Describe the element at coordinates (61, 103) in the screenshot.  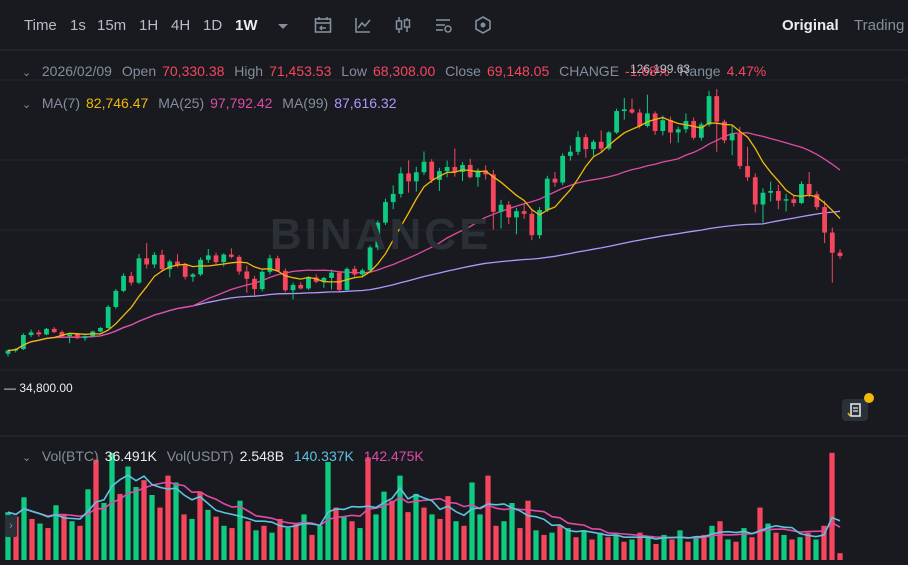
I see `ma7-label: MA(7)` at that location.